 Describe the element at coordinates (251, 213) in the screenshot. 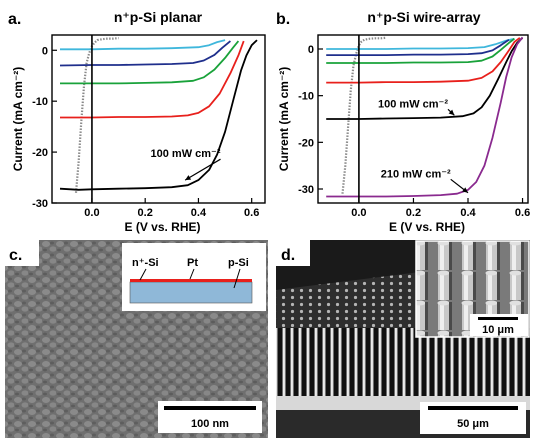

I see `x-tick-label-a: 0.6` at that location.